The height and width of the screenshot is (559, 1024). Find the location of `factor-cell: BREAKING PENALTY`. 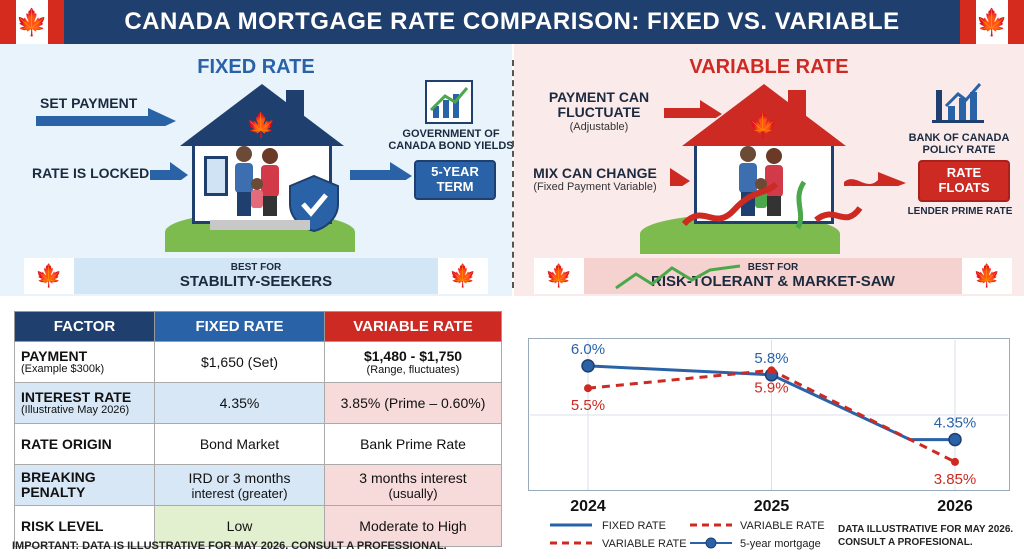

factor-cell: BREAKING PENALTY is located at coordinates (84, 485).